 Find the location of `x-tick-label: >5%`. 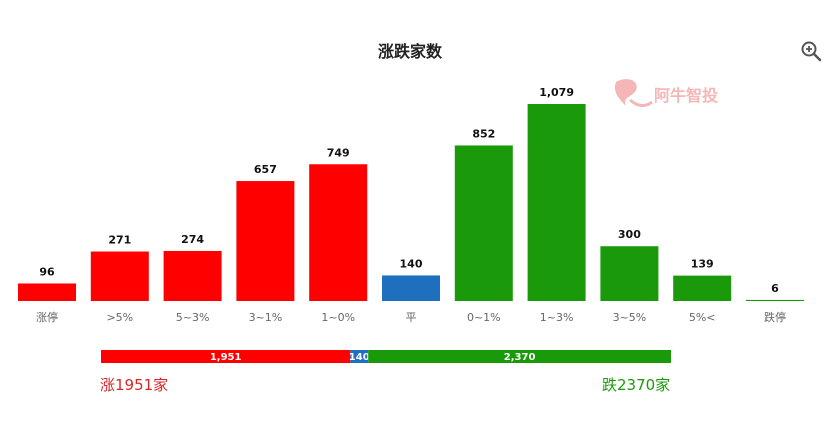

x-tick-label: >5% is located at coordinates (119, 317).